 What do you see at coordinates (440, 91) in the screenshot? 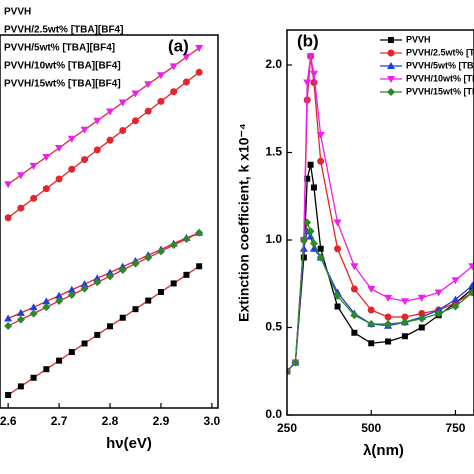
I see `legend-label: PVVH/15wt% [TBA][BF4]` at bounding box center [440, 91].